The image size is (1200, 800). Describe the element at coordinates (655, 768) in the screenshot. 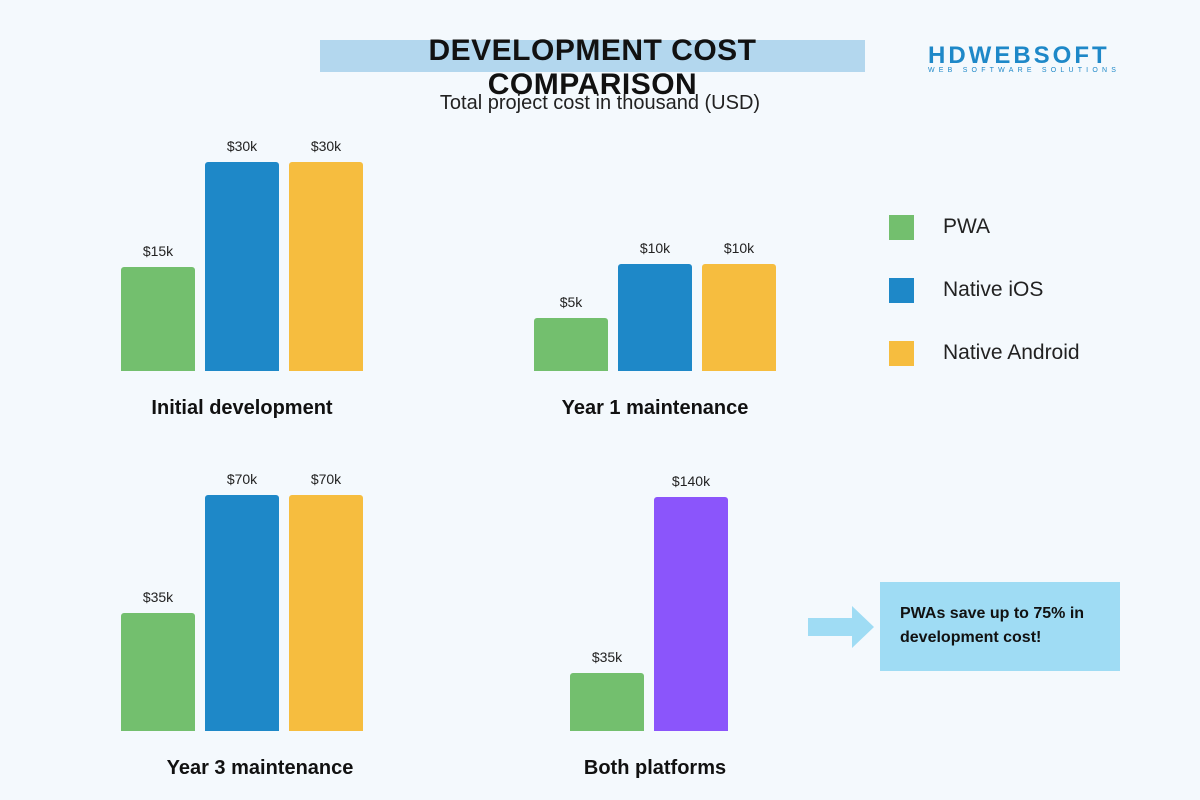

I see `chart-category-title: Both platforms` at that location.